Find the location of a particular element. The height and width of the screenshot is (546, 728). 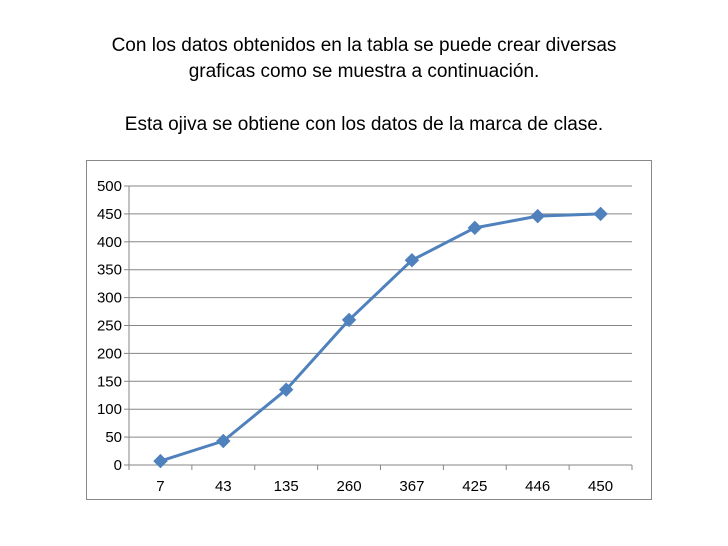

y-tick-label: 250 is located at coordinates (109, 326).